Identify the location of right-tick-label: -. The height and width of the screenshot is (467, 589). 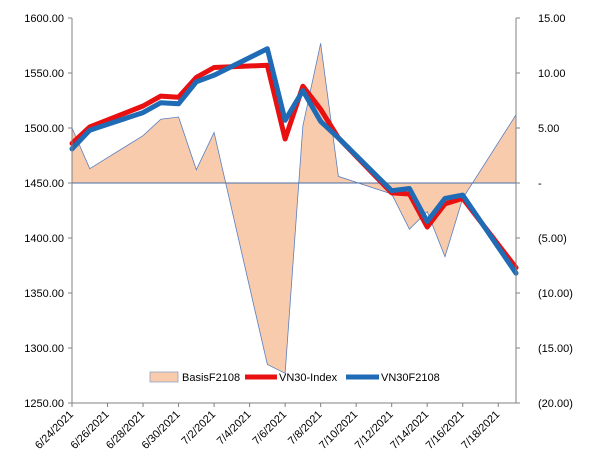
(540, 184).